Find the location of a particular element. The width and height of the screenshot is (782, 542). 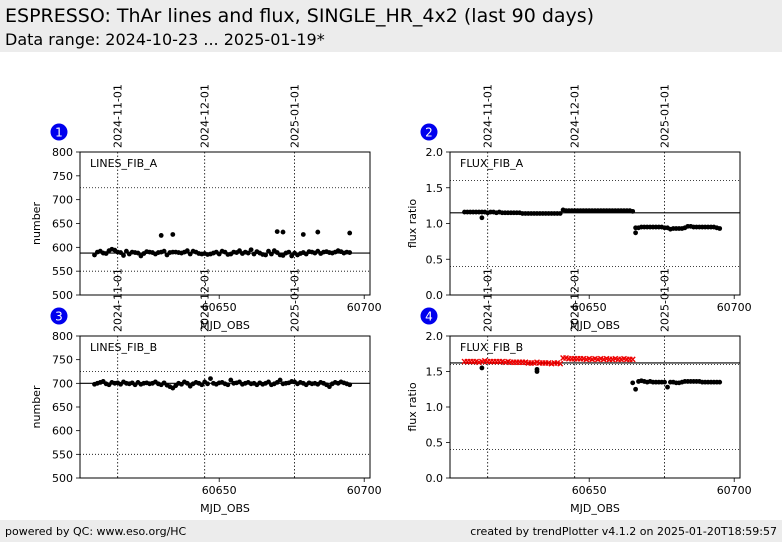

panel-number-label: 2 is located at coordinates (429, 133).